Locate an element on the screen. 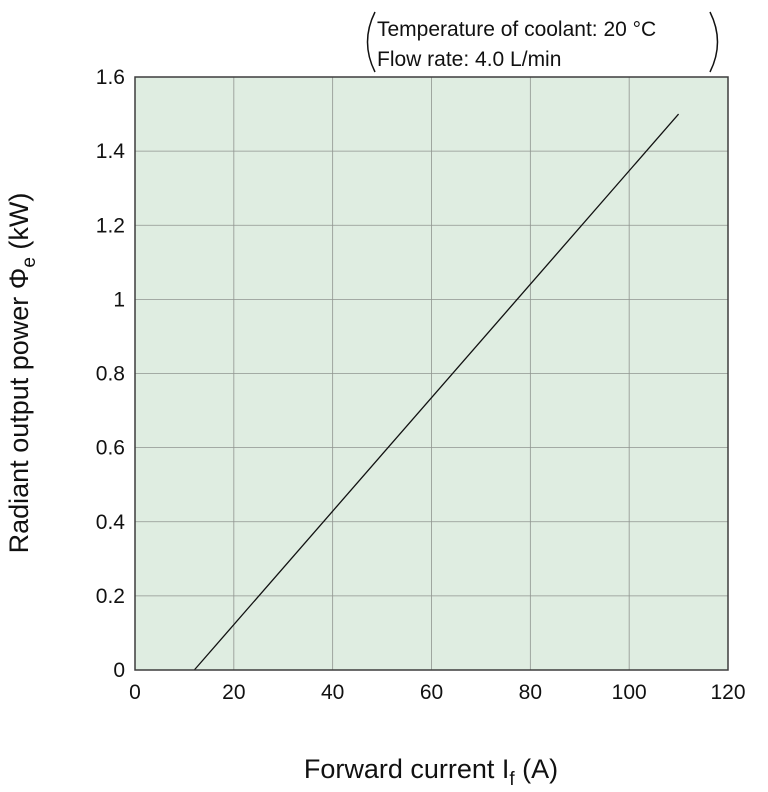 The image size is (768, 792). x-tick-labels: 0 20 40 60 80 100 120 is located at coordinates (437, 692).